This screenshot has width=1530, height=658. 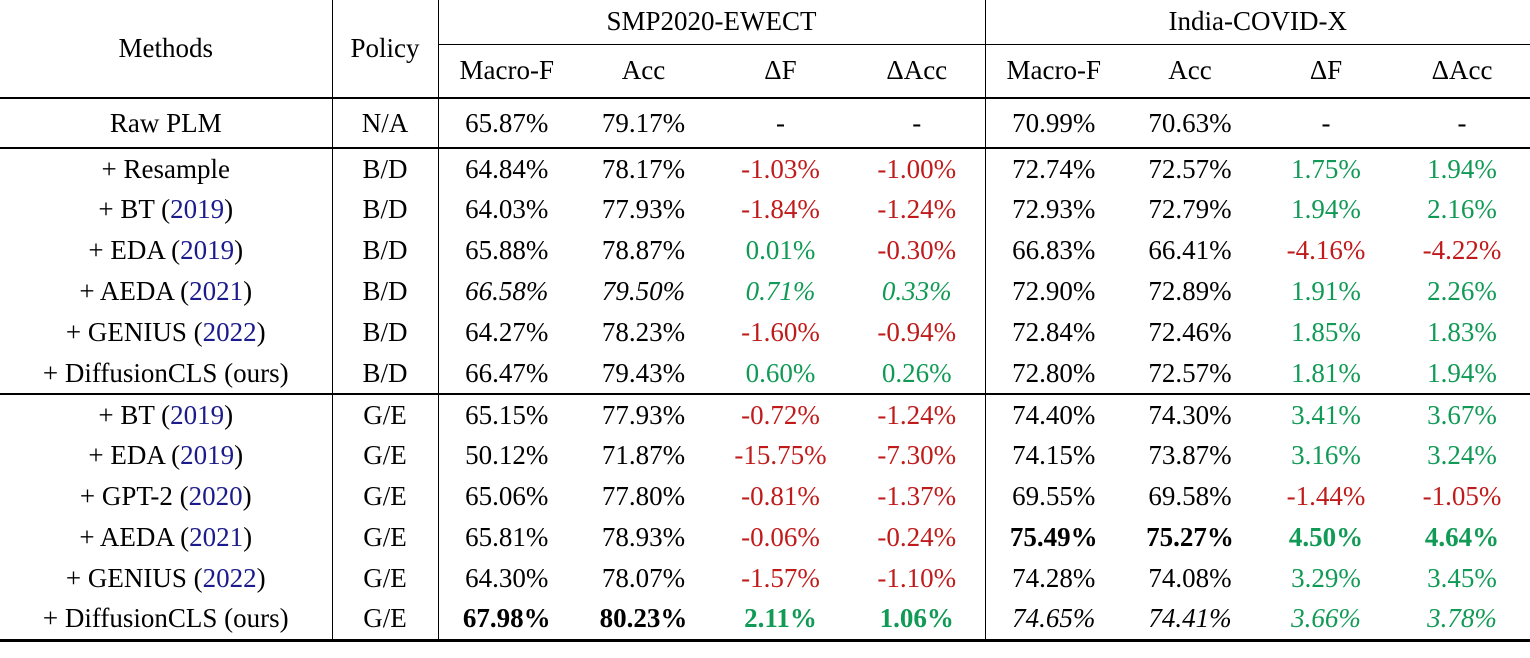 What do you see at coordinates (134, 291) in the screenshot?
I see `method-label: + AEDA (` at bounding box center [134, 291].